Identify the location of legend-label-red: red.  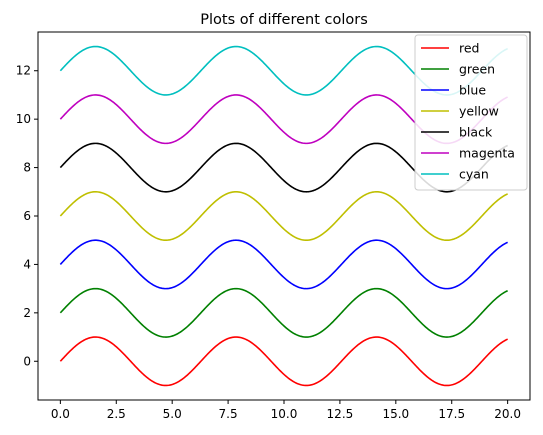
(469, 48).